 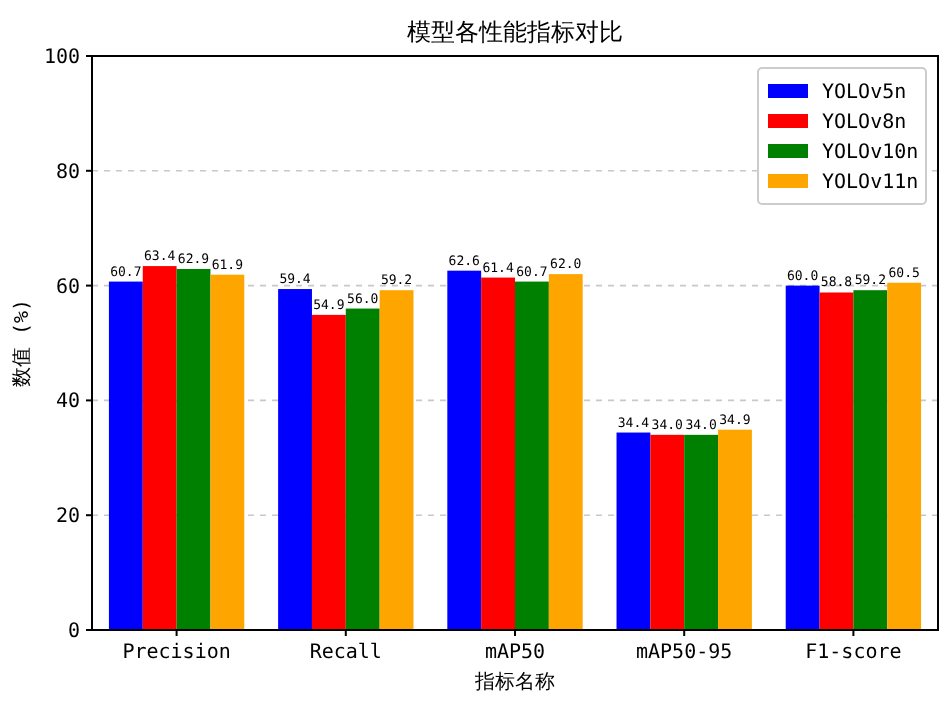 What do you see at coordinates (67, 402) in the screenshot?
I see `y-tick-label: 40` at bounding box center [67, 402].